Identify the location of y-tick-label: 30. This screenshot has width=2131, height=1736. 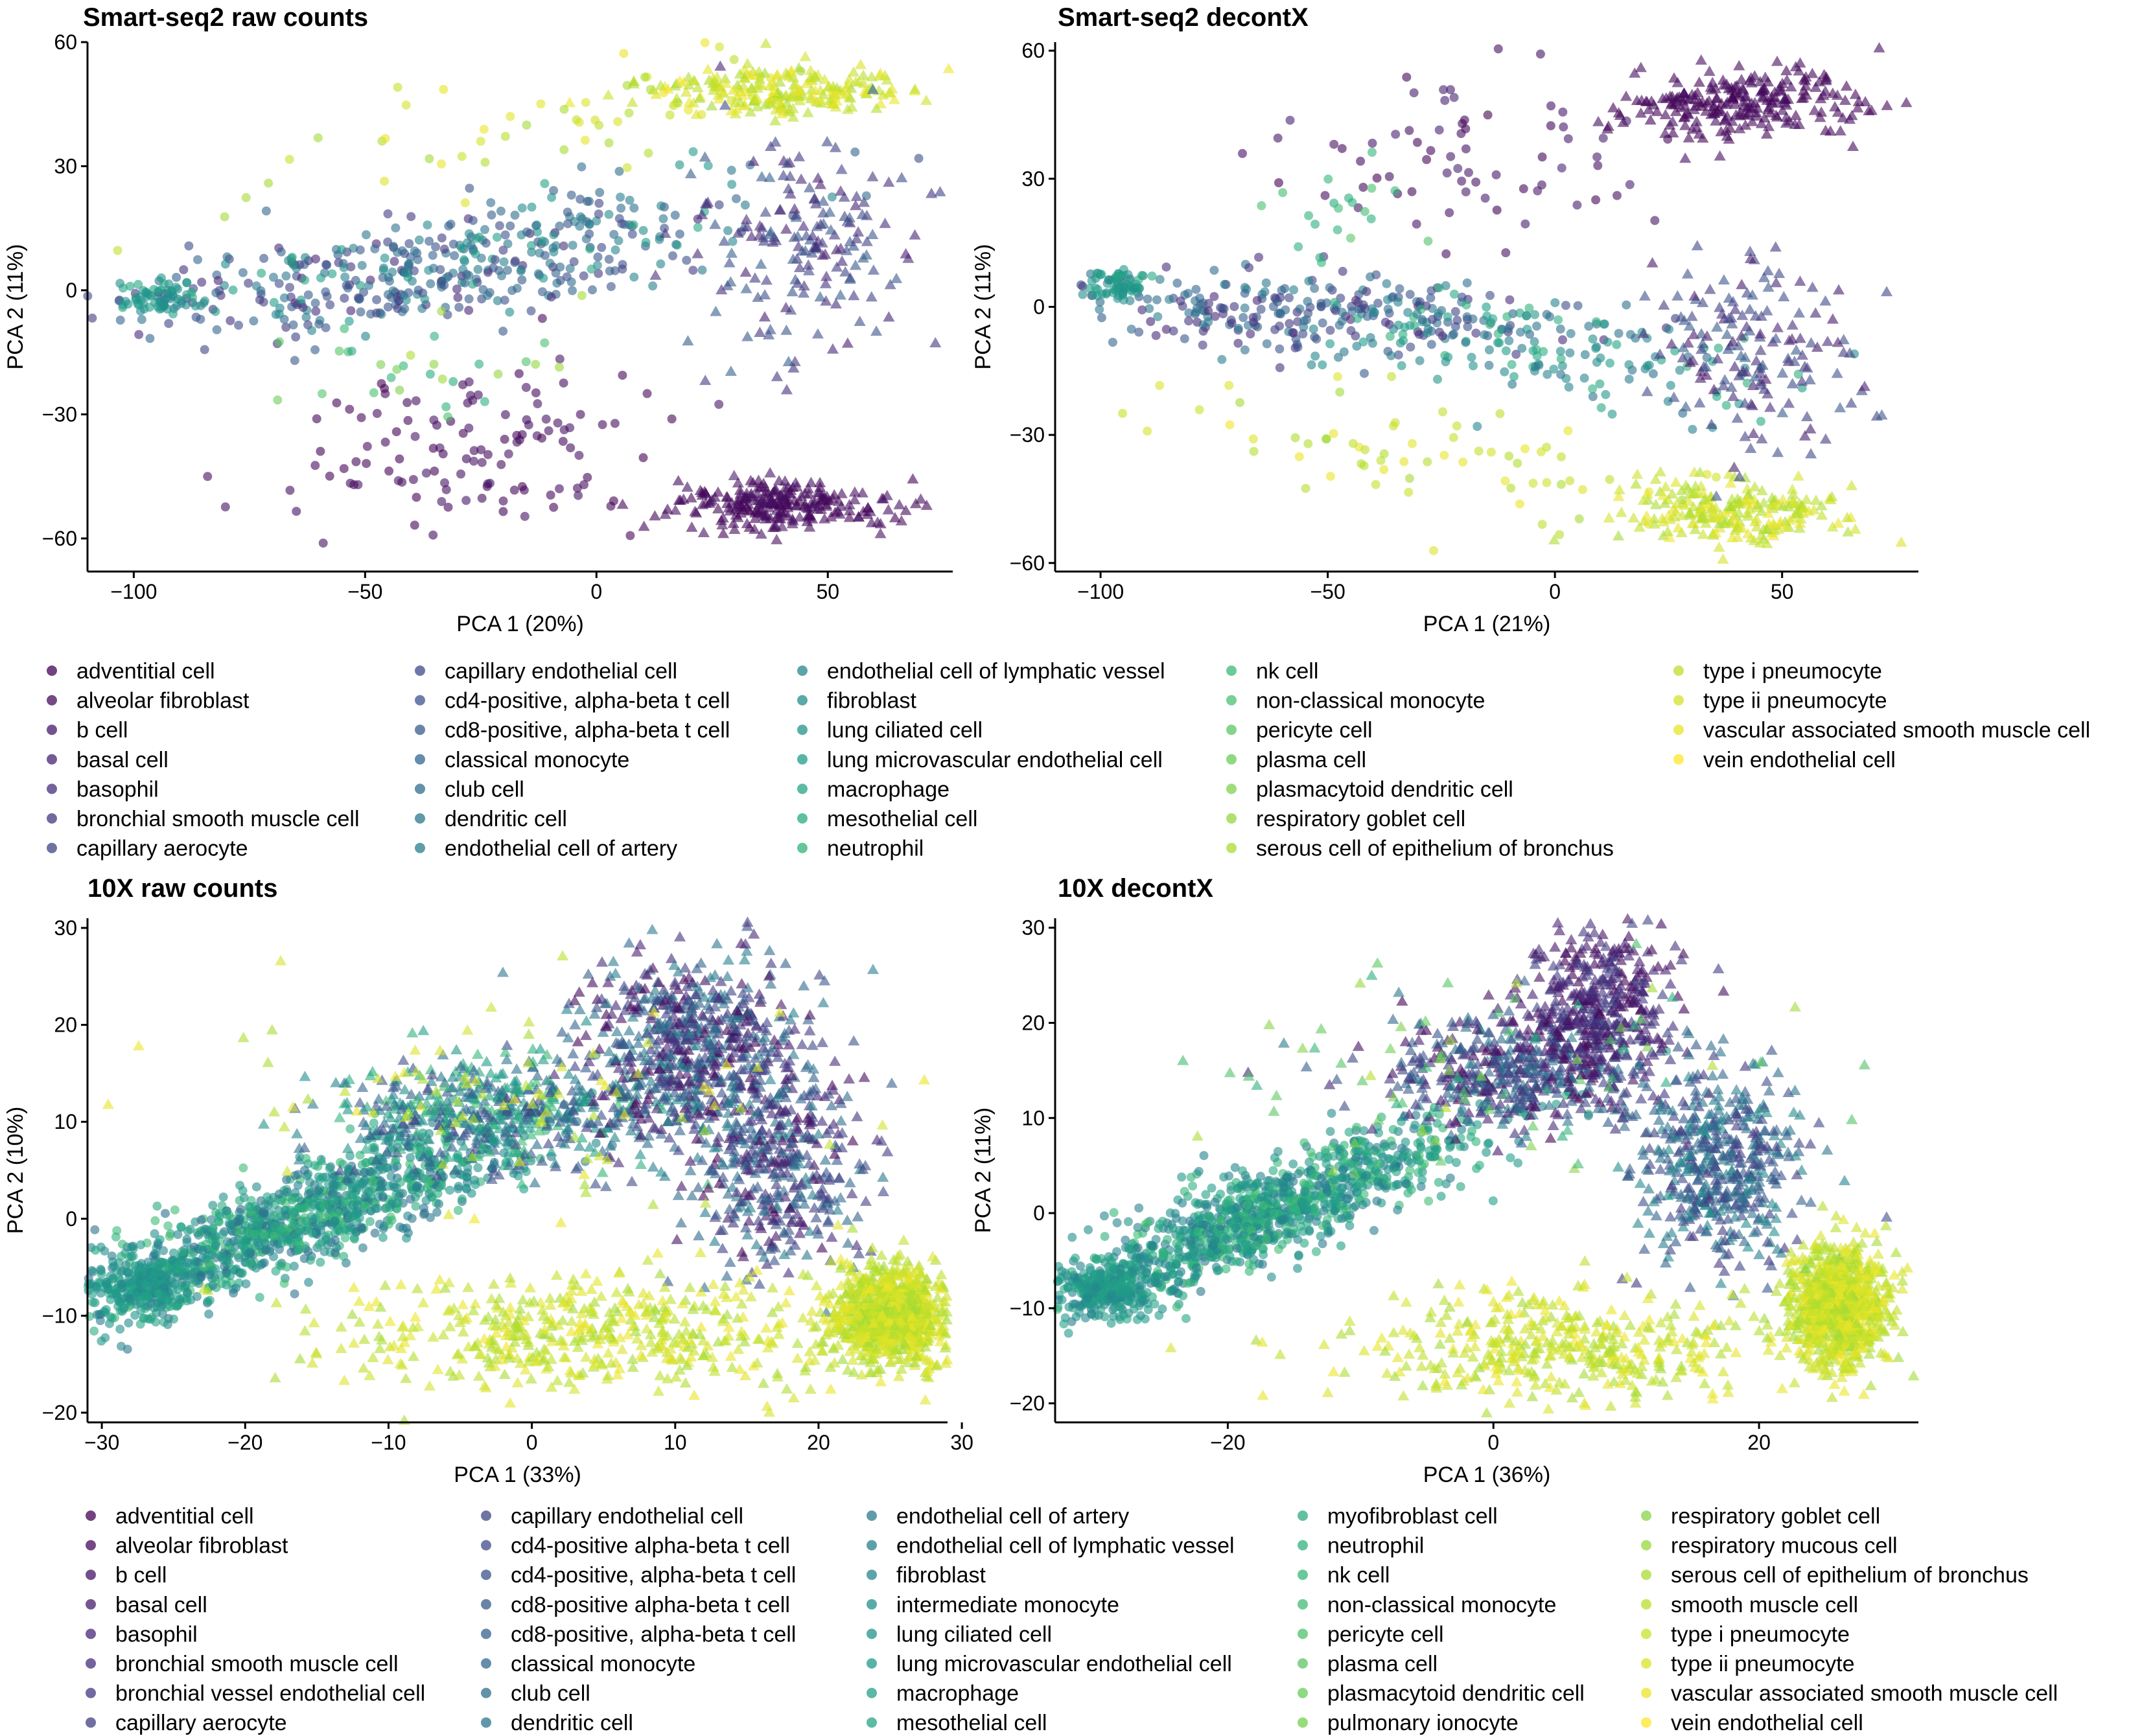
(65, 166).